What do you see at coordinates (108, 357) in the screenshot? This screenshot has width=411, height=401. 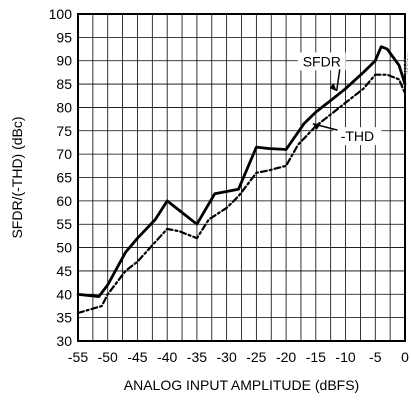 I see `x-tick-label: -50` at bounding box center [108, 357].